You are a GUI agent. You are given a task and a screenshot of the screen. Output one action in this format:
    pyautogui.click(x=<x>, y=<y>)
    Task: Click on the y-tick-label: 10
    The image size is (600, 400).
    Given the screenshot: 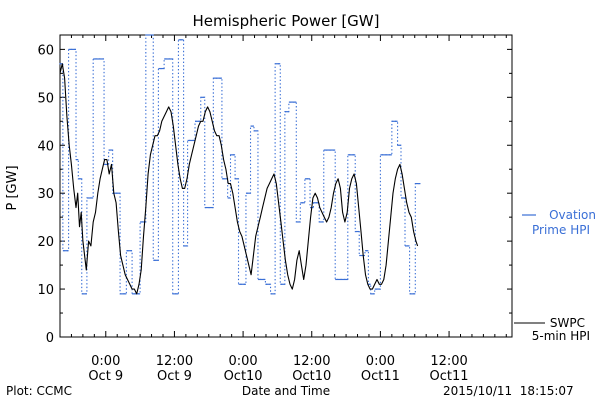 What is the action you would take?
    pyautogui.click(x=45, y=290)
    